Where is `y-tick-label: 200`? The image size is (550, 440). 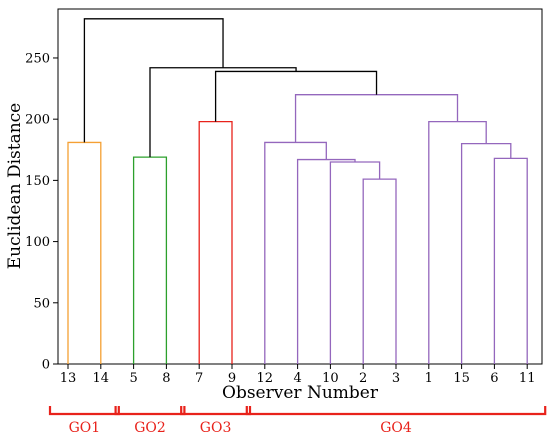
y-tick-label: 200 is located at coordinates (37, 120).